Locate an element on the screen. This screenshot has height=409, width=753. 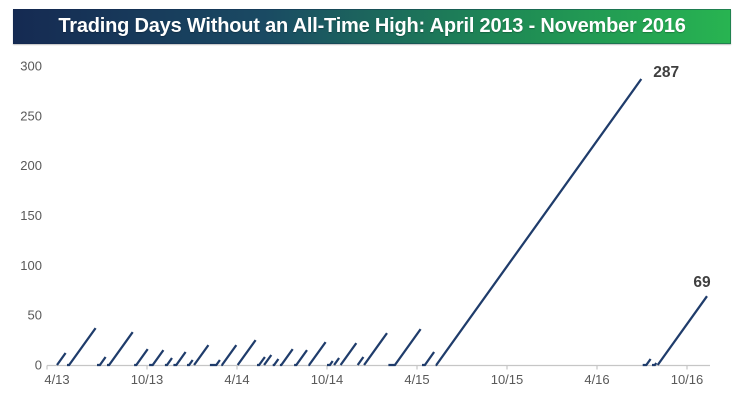
y-axis-tick-label: 150 is located at coordinates (31, 215).